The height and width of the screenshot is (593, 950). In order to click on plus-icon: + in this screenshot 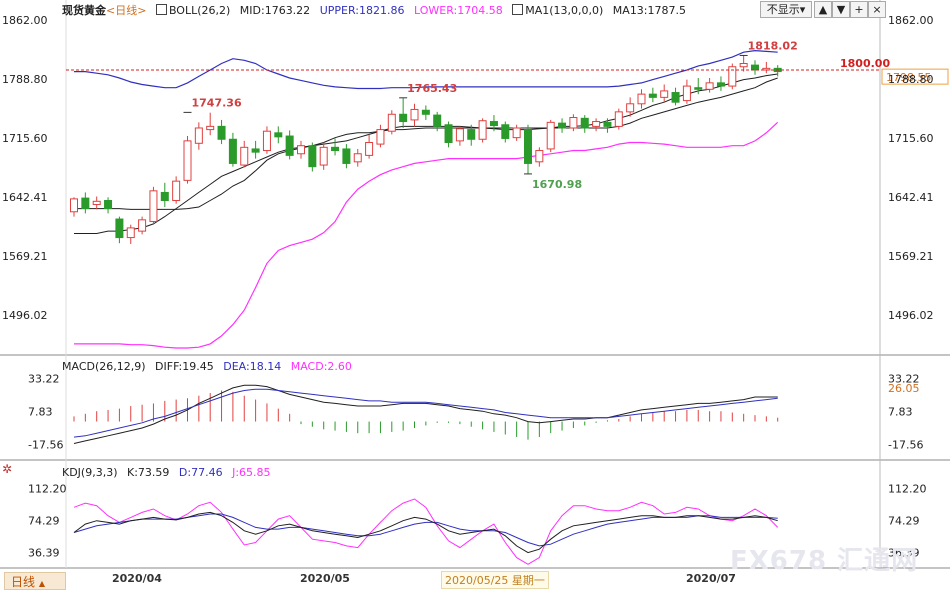, I will do `click(859, 9)`.